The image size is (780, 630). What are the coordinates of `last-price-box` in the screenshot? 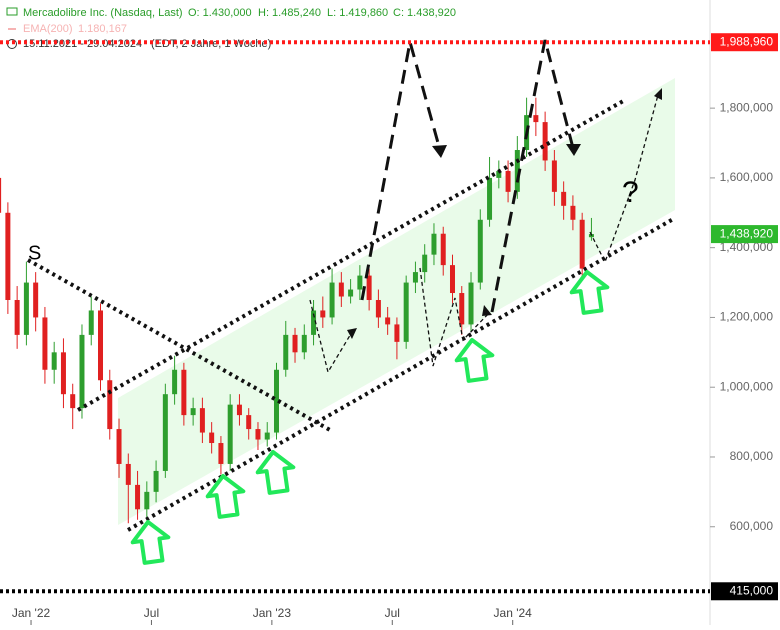 It's located at (744, 234).